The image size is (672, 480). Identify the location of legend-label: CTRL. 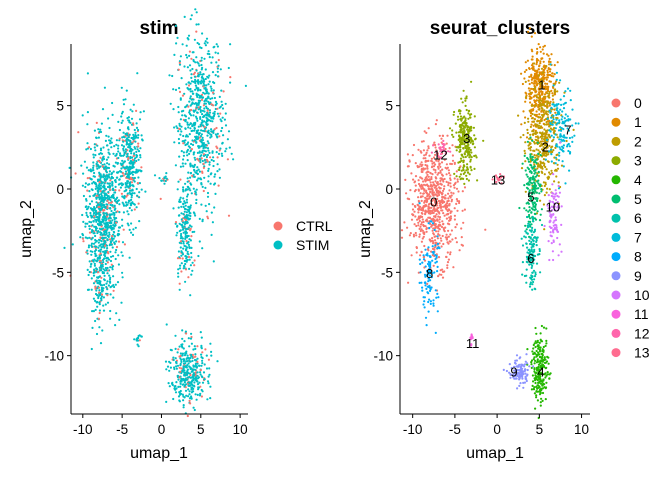
(314, 226).